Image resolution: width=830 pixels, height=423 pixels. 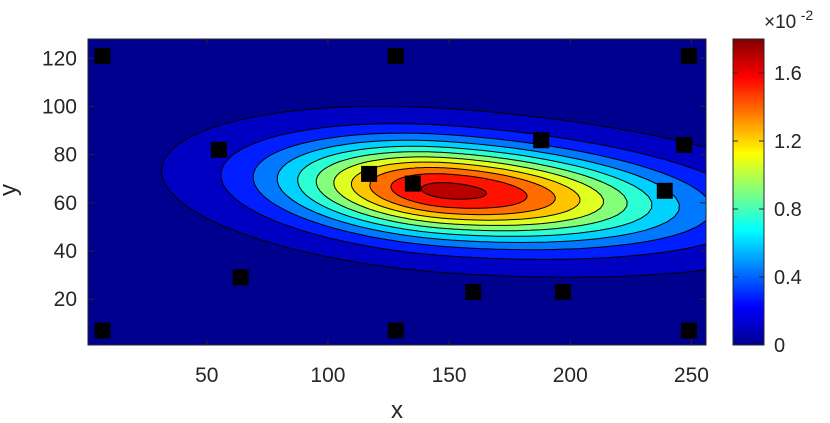 I want to click on y-tick-label: 120, so click(x=59, y=58).